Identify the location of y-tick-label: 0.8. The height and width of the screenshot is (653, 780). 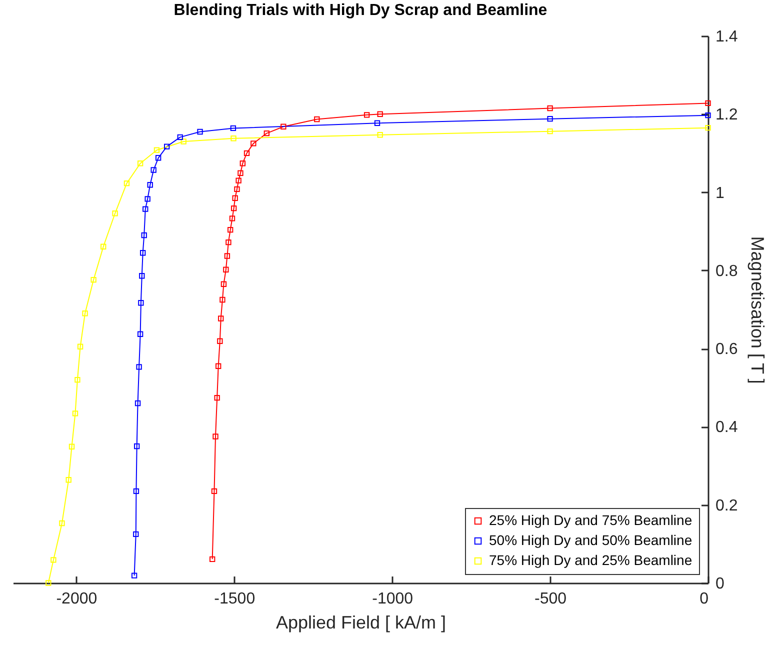
(727, 271).